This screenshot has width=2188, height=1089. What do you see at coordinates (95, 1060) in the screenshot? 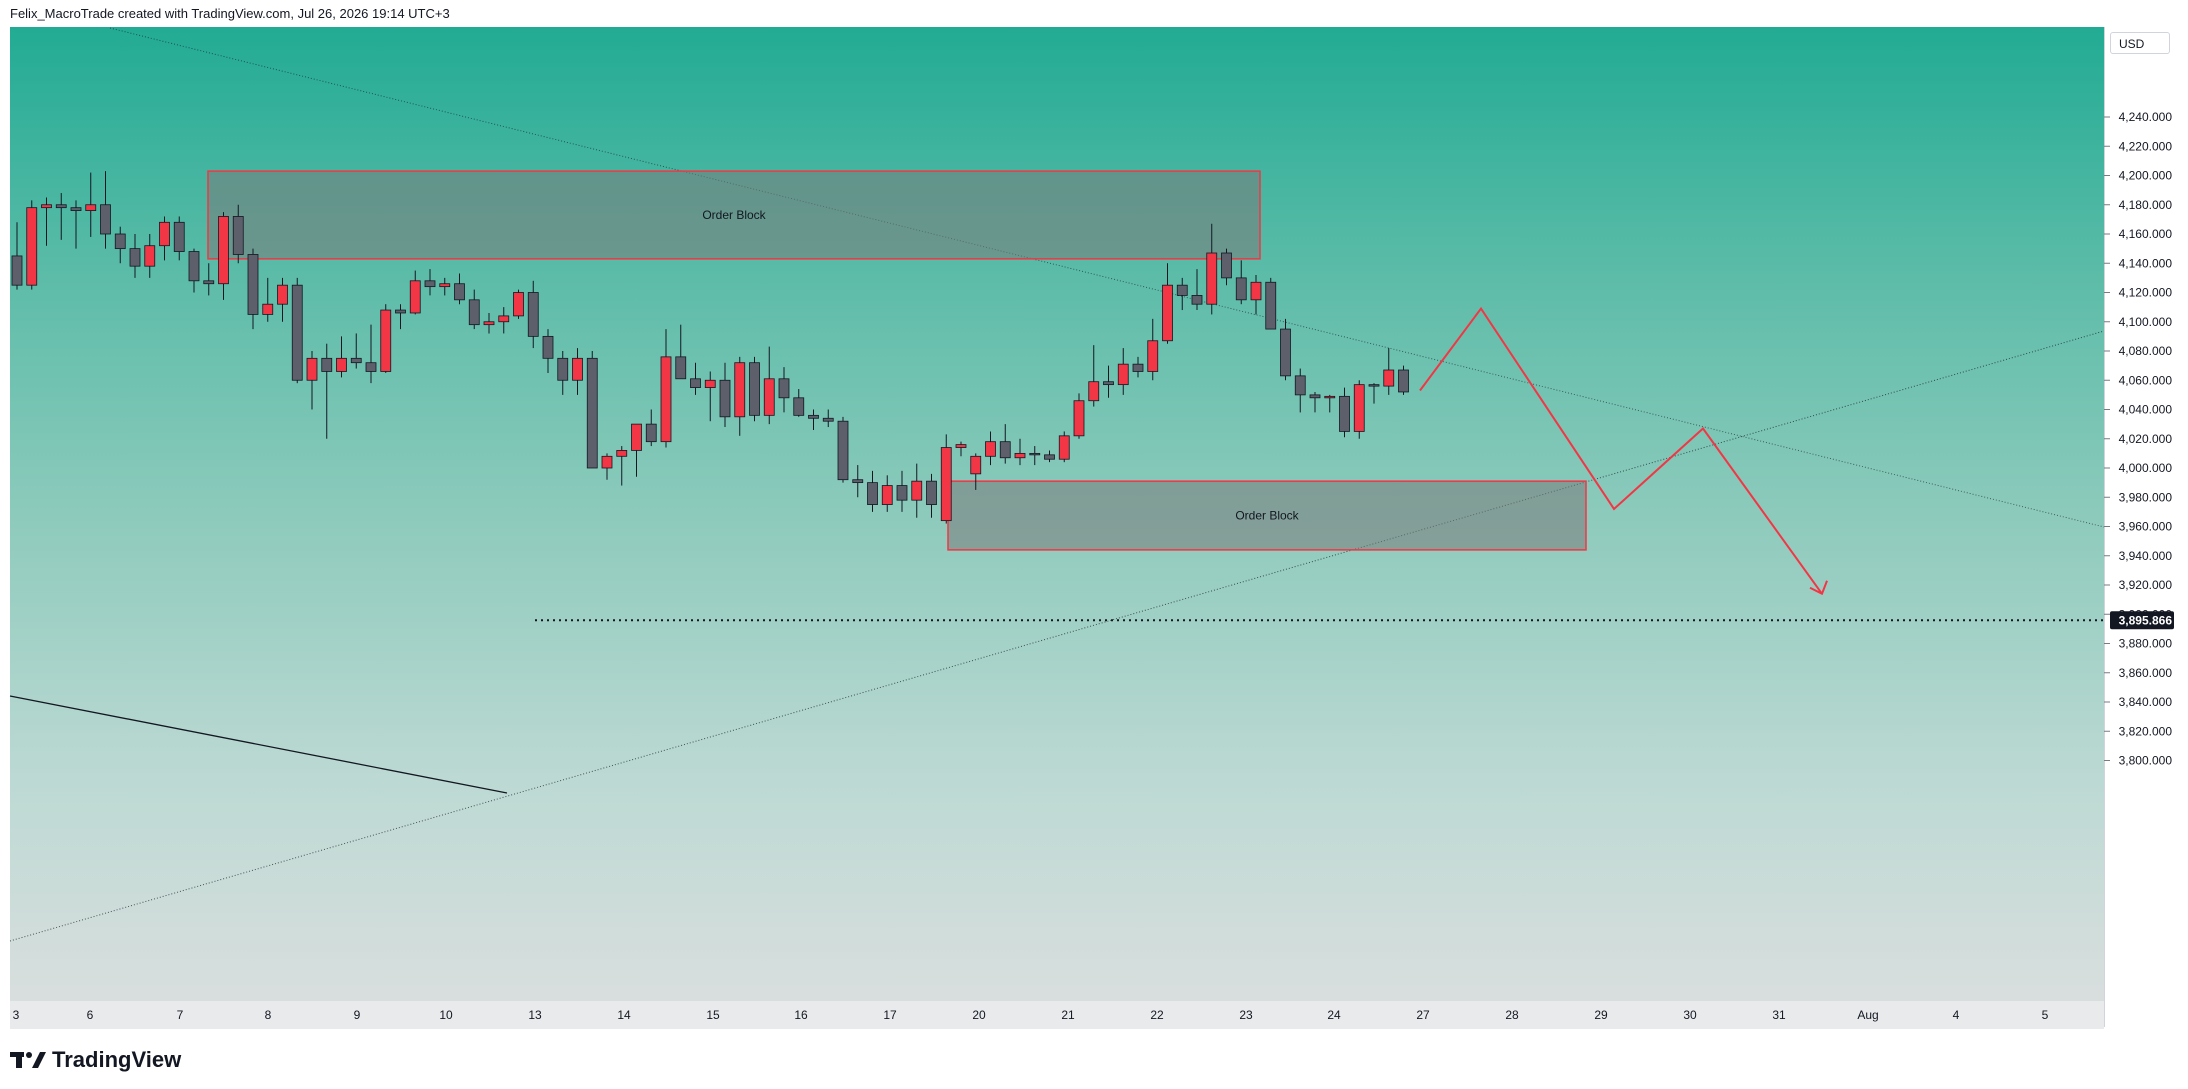
I see `tradingview-logo: TradingView` at bounding box center [95, 1060].